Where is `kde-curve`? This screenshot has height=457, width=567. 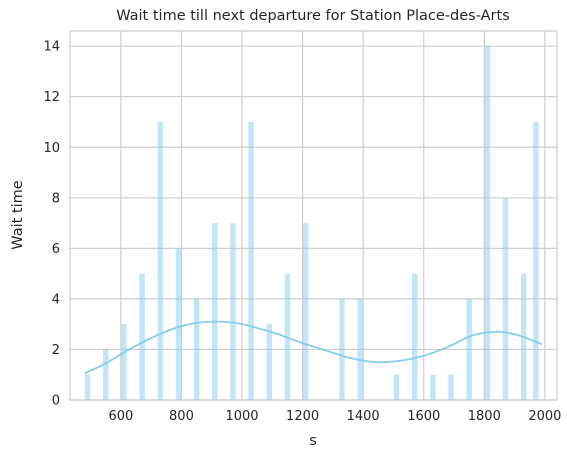
kde-curve is located at coordinates (313, 347).